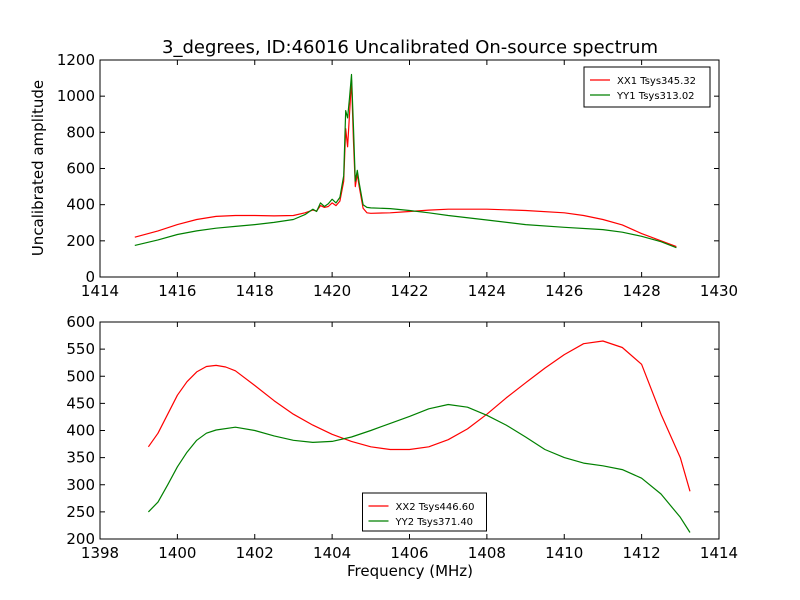  What do you see at coordinates (80, 132) in the screenshot?
I see `y-tick-label: 800` at bounding box center [80, 132].